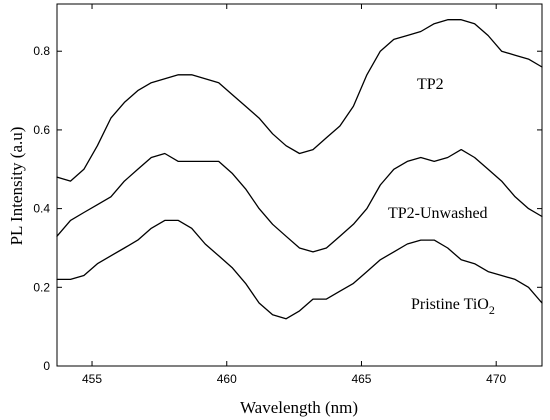  What do you see at coordinates (441, 196) in the screenshot?
I see `series-labels: TP2 TP2-Unwashed Pristine TiO2` at bounding box center [441, 196].